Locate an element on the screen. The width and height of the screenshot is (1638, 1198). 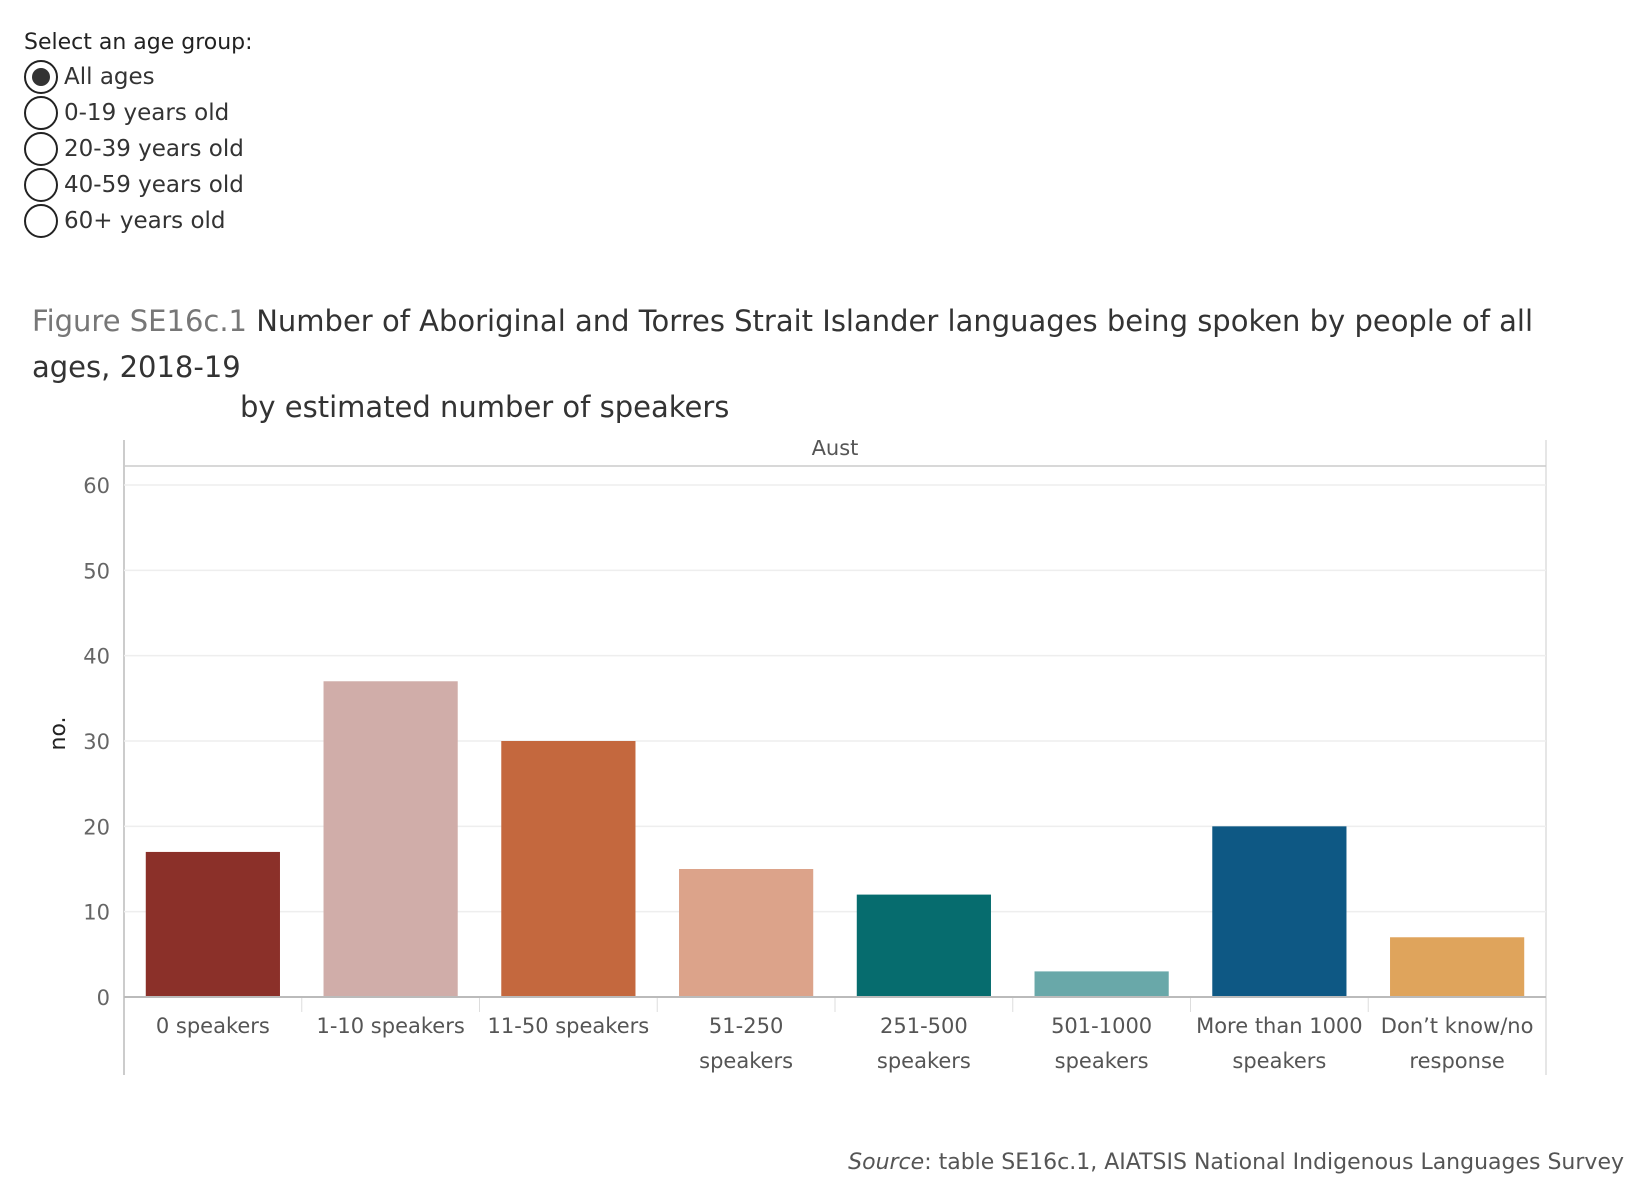
x-tick-label: 51-250 speakers is located at coordinates (746, 1043).